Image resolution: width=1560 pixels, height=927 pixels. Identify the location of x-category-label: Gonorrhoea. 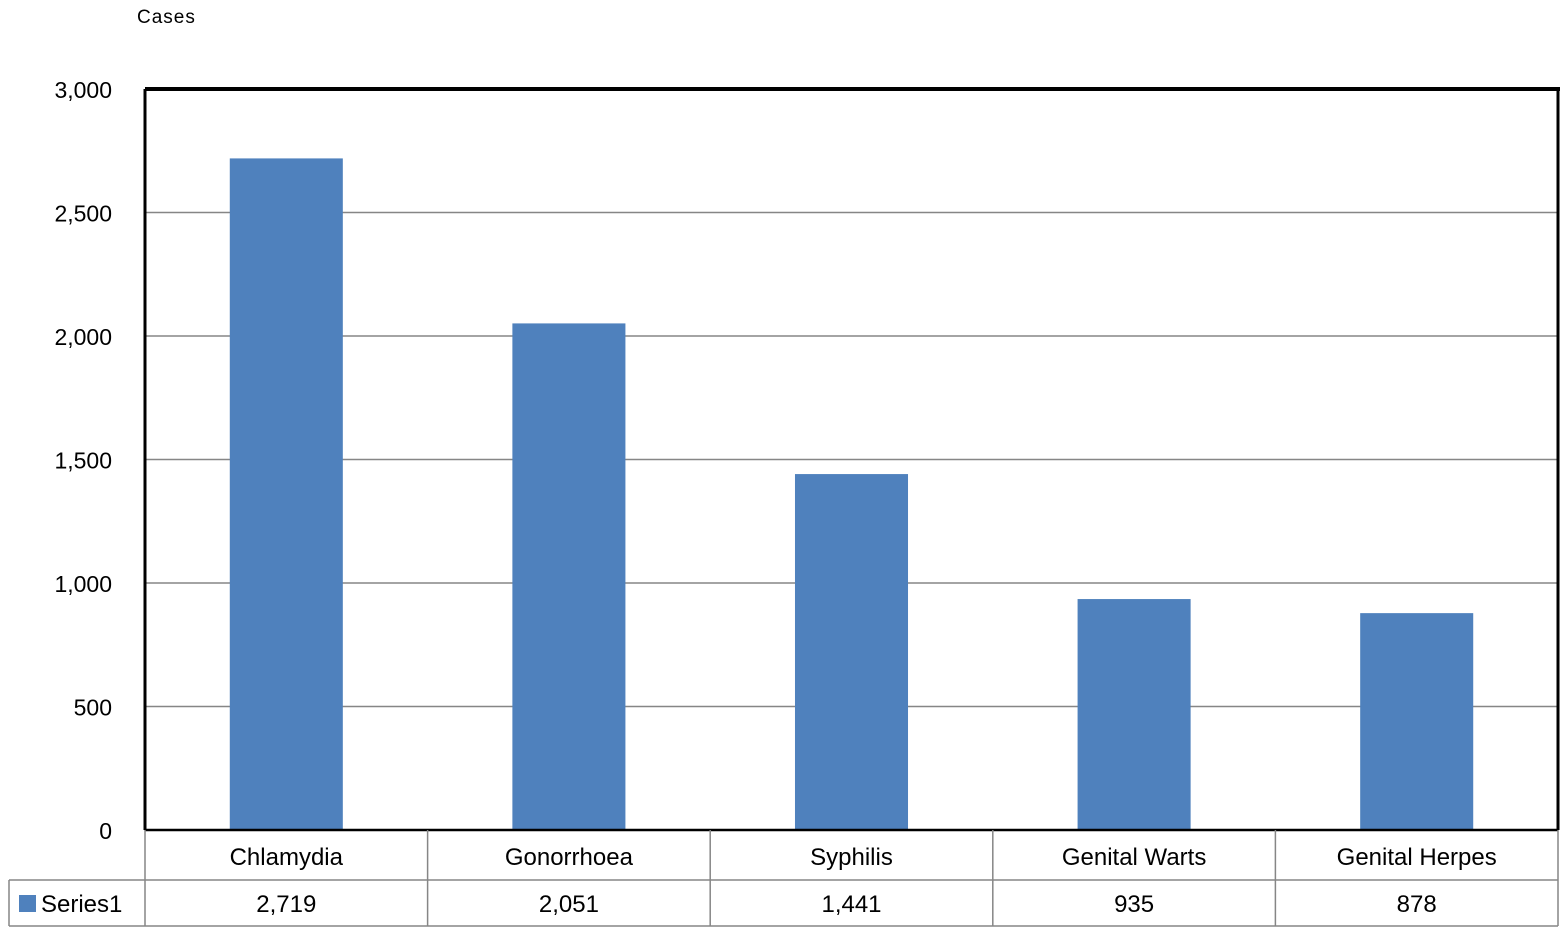
(569, 857).